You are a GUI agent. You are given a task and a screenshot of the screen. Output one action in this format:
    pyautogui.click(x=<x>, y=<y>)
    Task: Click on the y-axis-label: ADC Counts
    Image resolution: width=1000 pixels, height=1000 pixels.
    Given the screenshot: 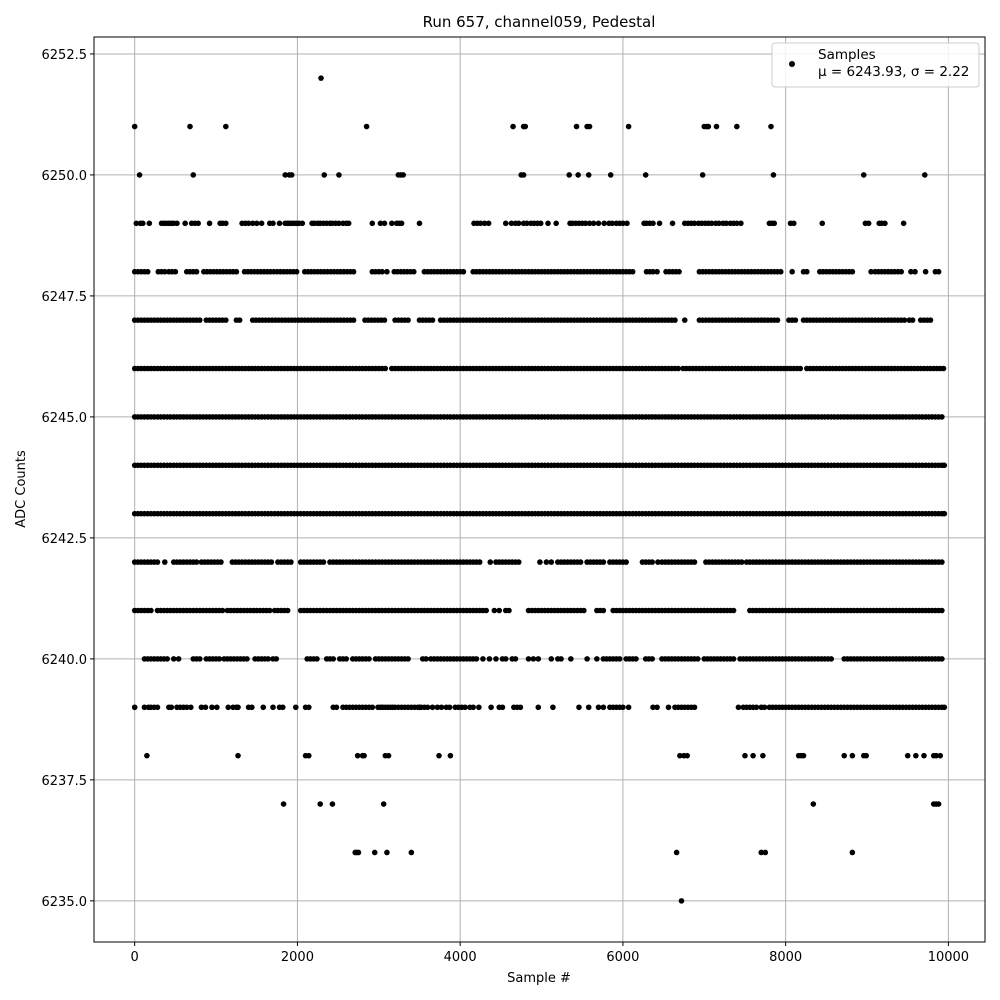 What is the action you would take?
    pyautogui.click(x=21, y=489)
    